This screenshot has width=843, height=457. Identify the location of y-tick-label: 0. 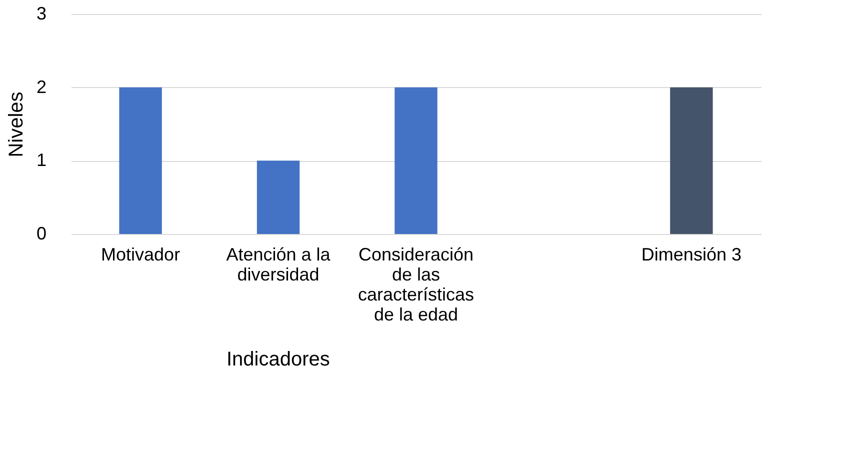
(41, 234).